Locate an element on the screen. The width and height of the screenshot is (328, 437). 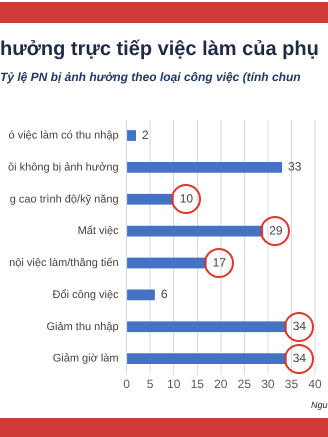
x-tick-label: 40 is located at coordinates (315, 384).